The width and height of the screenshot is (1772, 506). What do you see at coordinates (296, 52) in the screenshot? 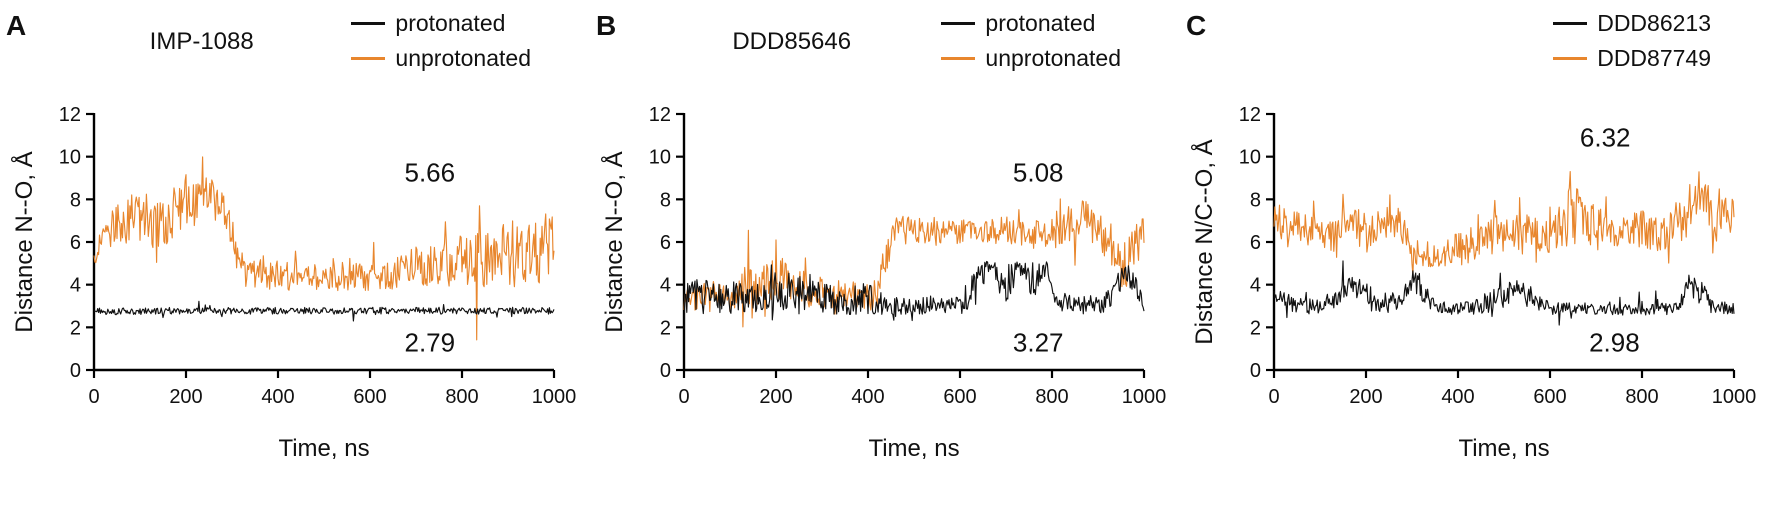
I see `panel-a-header: A IMP-1088 protonated unprotonated` at bounding box center [296, 52].